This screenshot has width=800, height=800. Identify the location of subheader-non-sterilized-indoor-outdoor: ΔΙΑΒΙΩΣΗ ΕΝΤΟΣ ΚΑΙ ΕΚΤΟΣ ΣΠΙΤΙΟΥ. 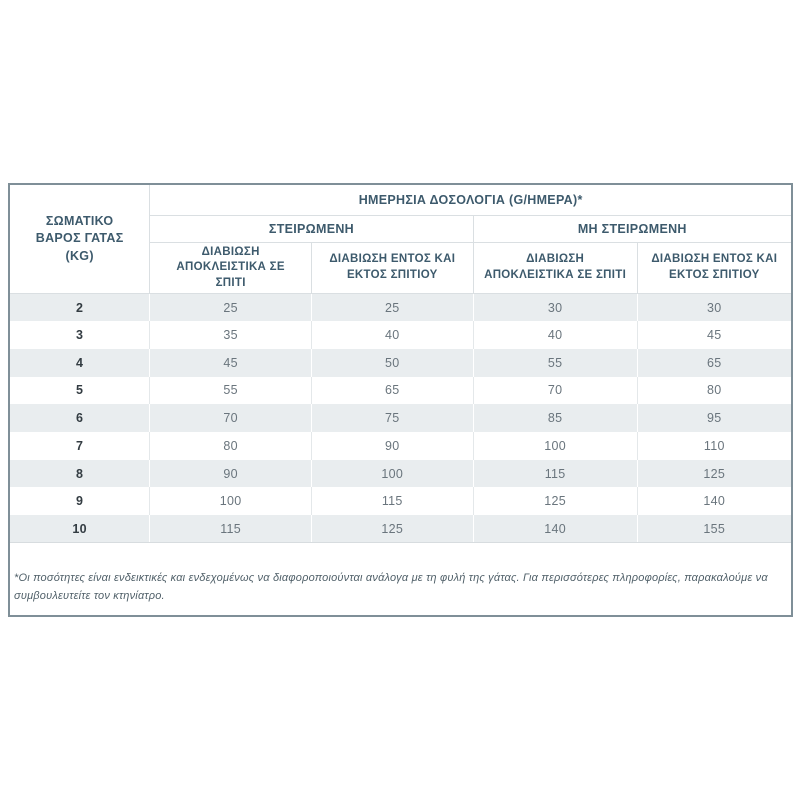
(713, 268).